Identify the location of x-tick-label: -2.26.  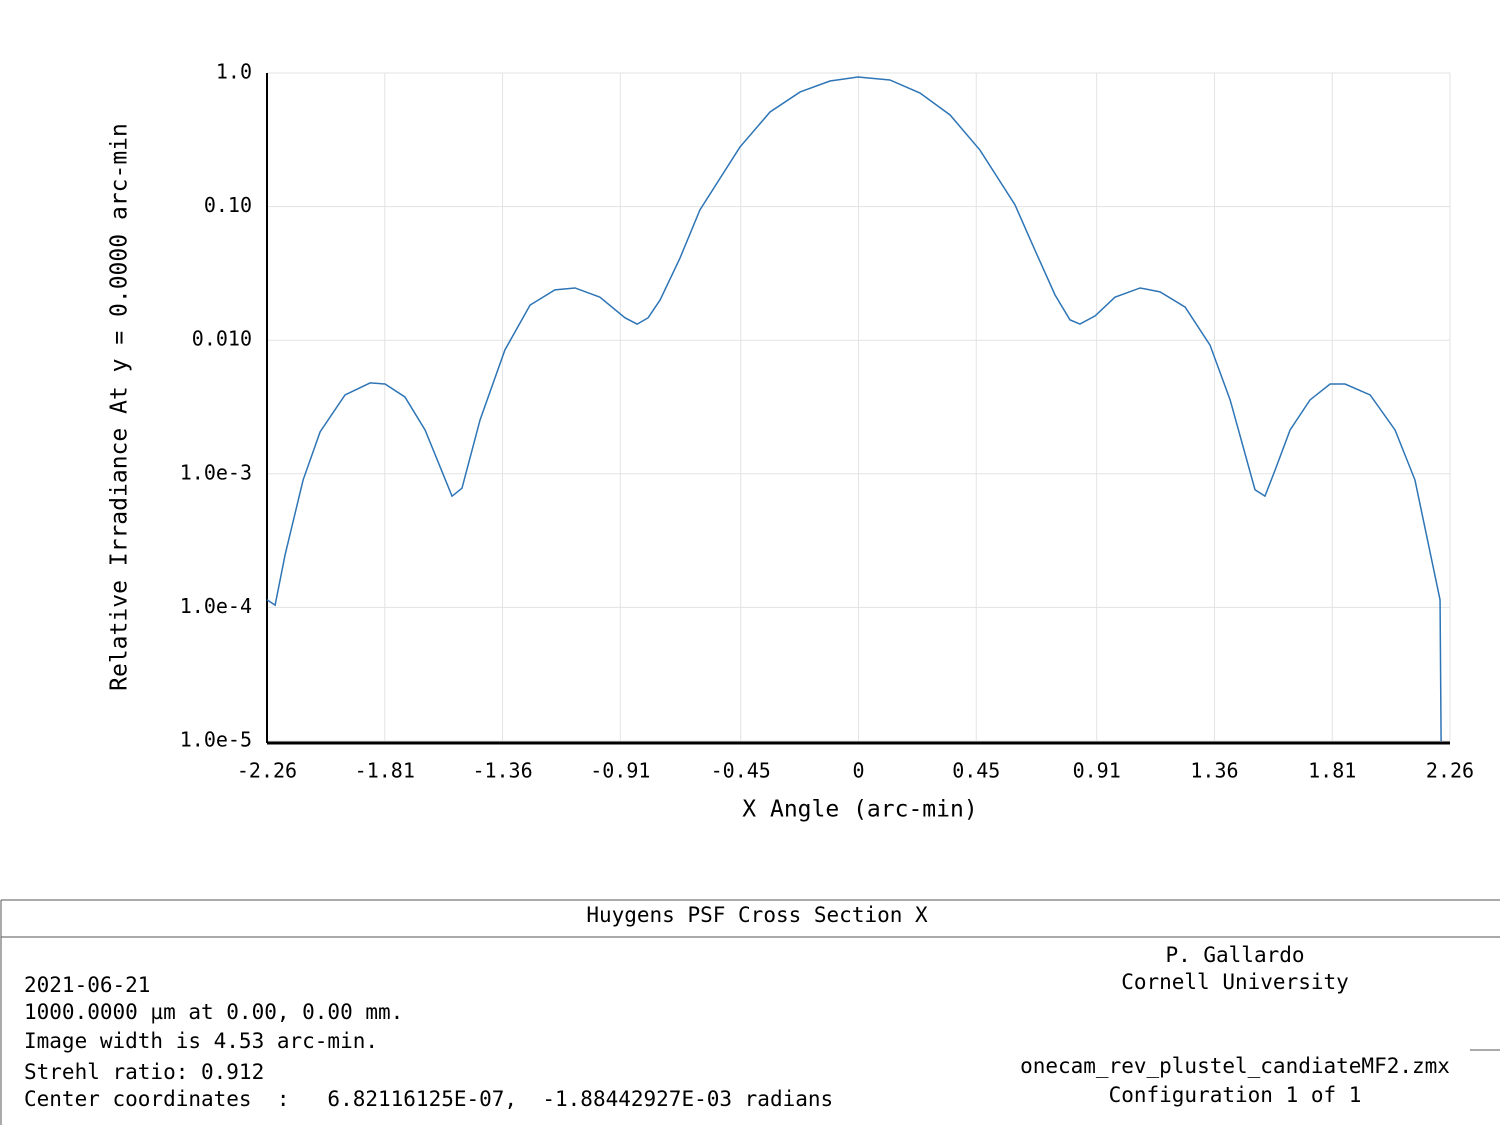
(267, 771).